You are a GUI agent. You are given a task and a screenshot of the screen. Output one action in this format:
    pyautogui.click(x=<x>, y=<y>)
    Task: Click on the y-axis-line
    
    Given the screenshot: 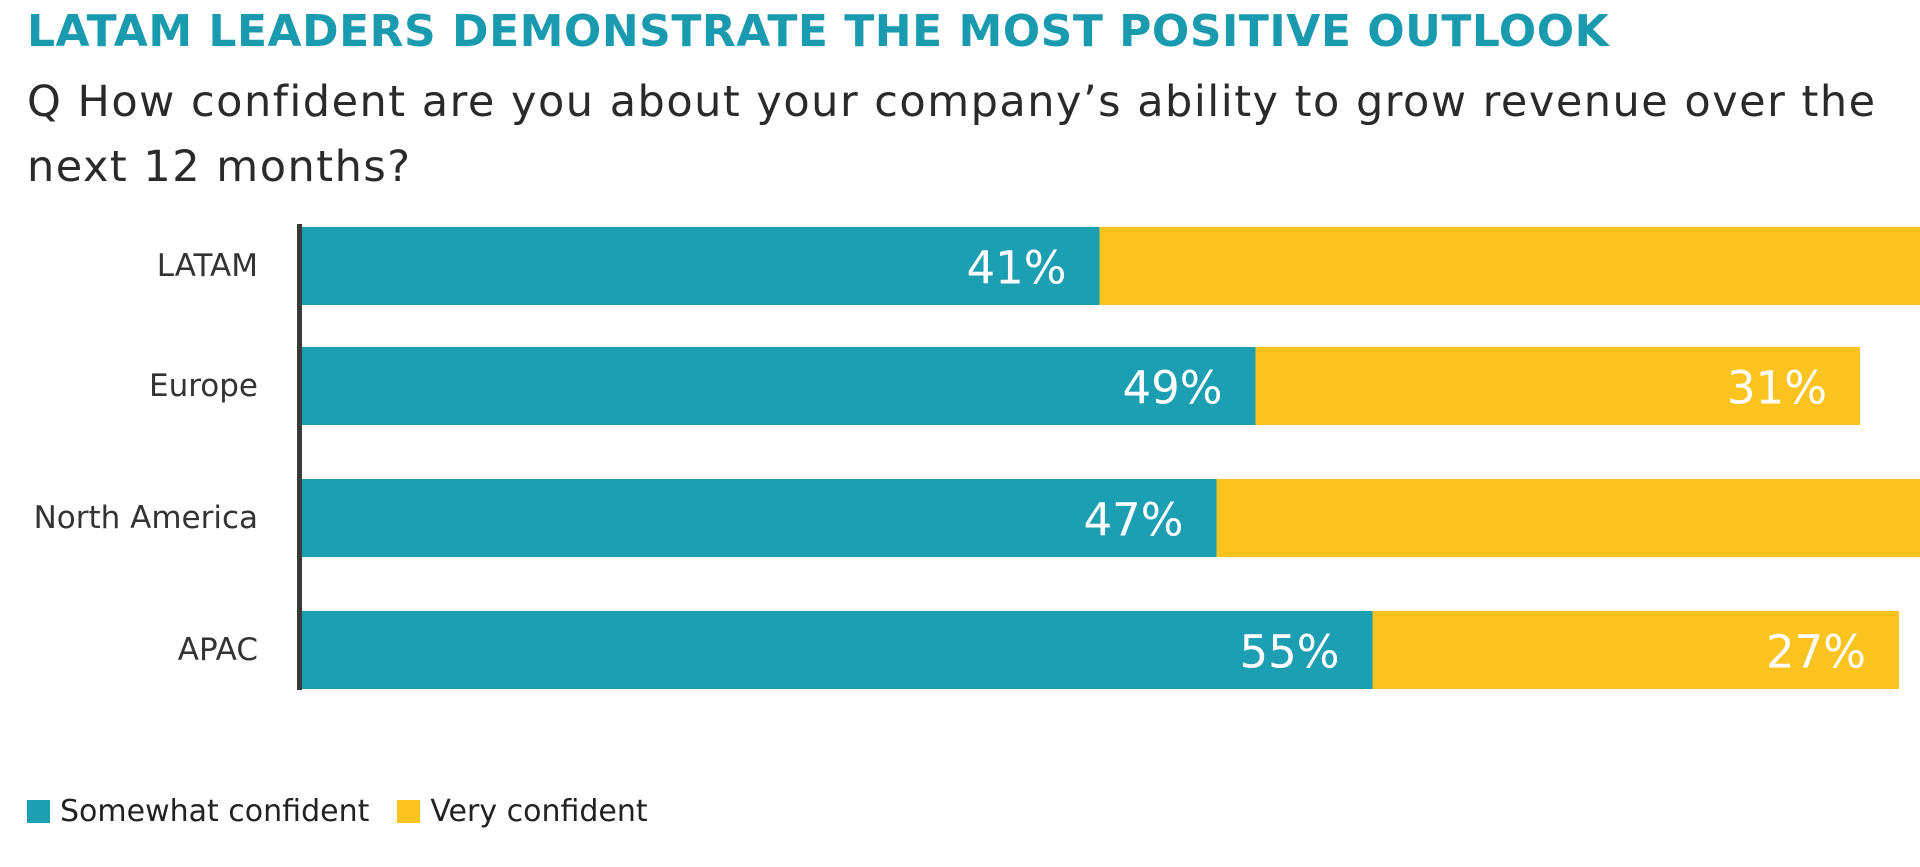 What is the action you would take?
    pyautogui.click(x=299, y=457)
    